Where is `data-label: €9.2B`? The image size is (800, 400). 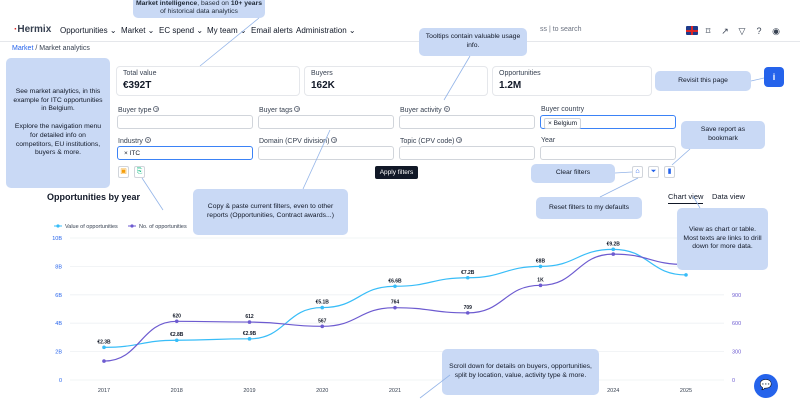
data-label: €9.2B is located at coordinates (614, 244).